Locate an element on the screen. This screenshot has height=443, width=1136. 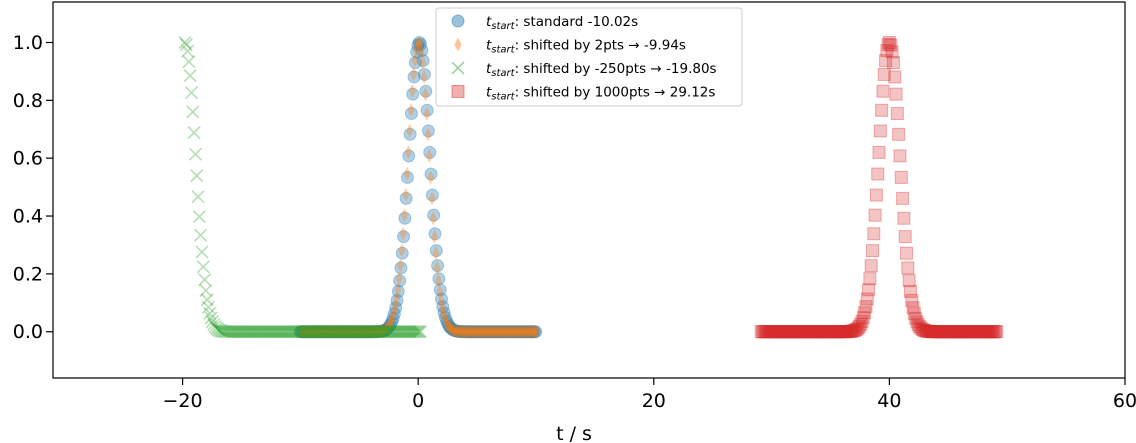
x-tick-label: 0 is located at coordinates (418, 401).